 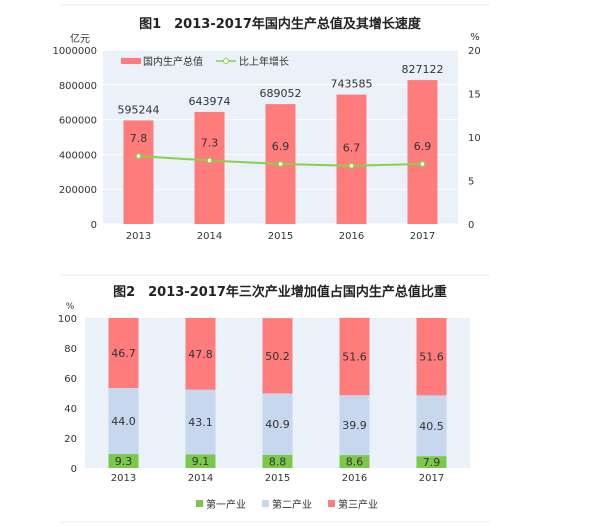 I want to click on chart2-segment-label: 9.1, so click(x=201, y=461).